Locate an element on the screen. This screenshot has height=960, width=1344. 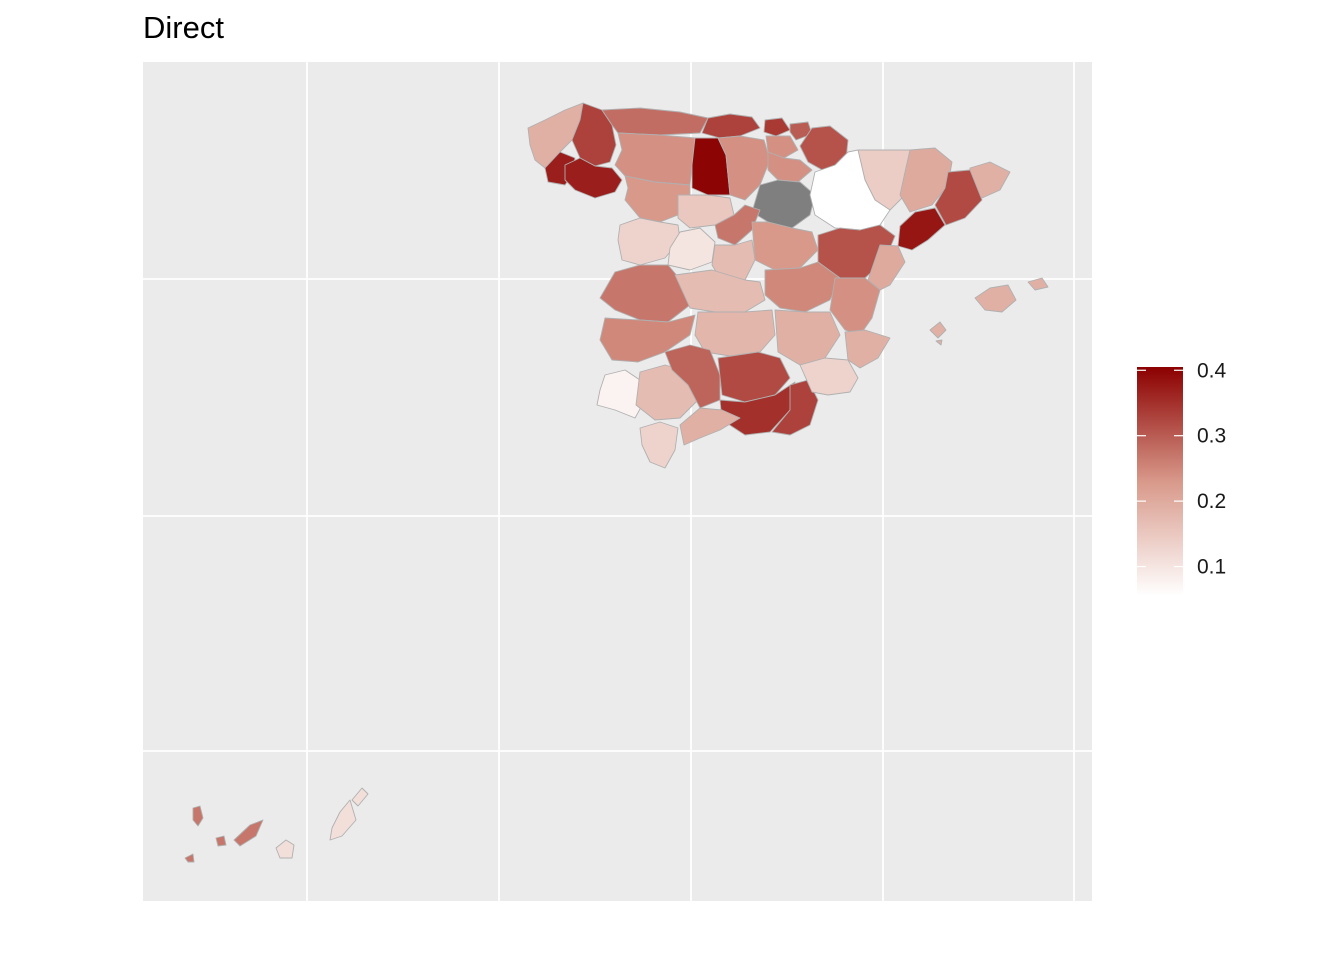
region-malaga is located at coordinates (710, 426).